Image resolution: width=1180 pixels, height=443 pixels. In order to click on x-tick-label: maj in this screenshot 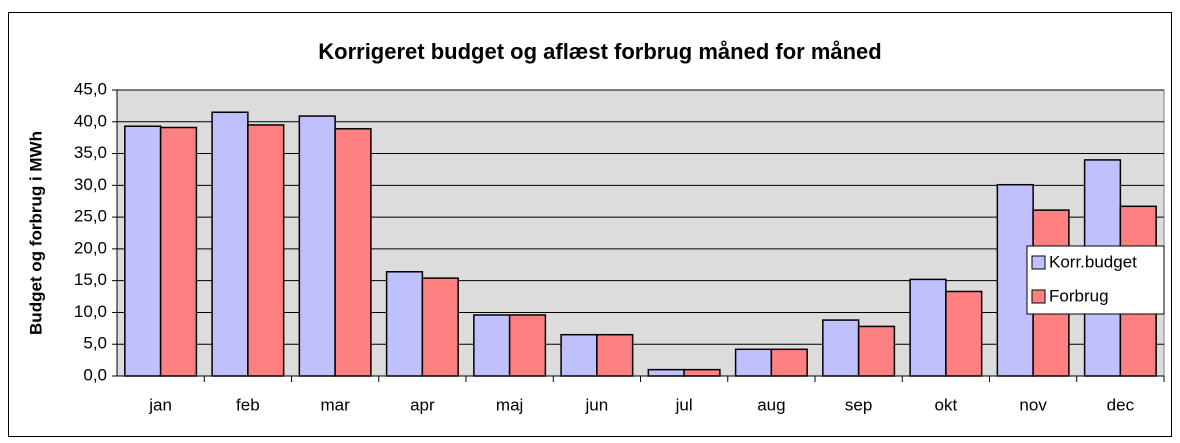, I will do `click(509, 404)`.